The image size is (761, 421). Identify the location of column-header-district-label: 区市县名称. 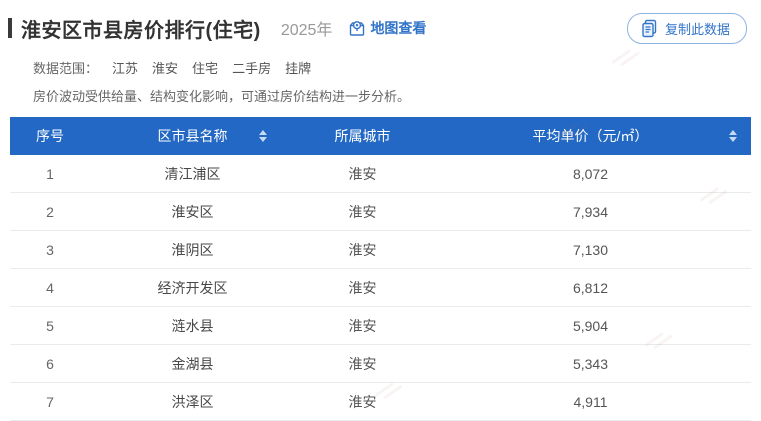
(192, 136).